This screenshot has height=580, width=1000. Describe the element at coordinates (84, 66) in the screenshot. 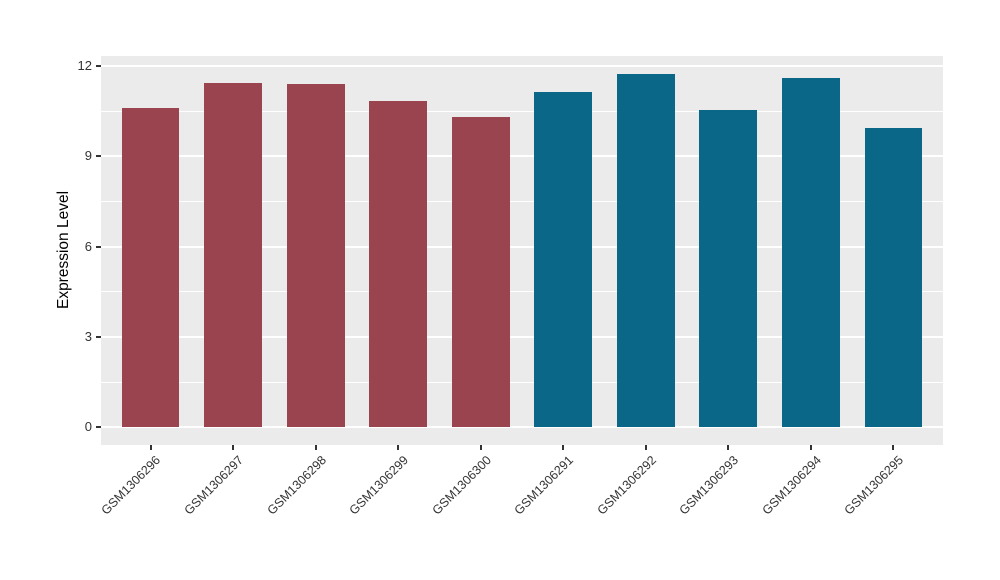

I see `y-tick-label: 12` at that location.